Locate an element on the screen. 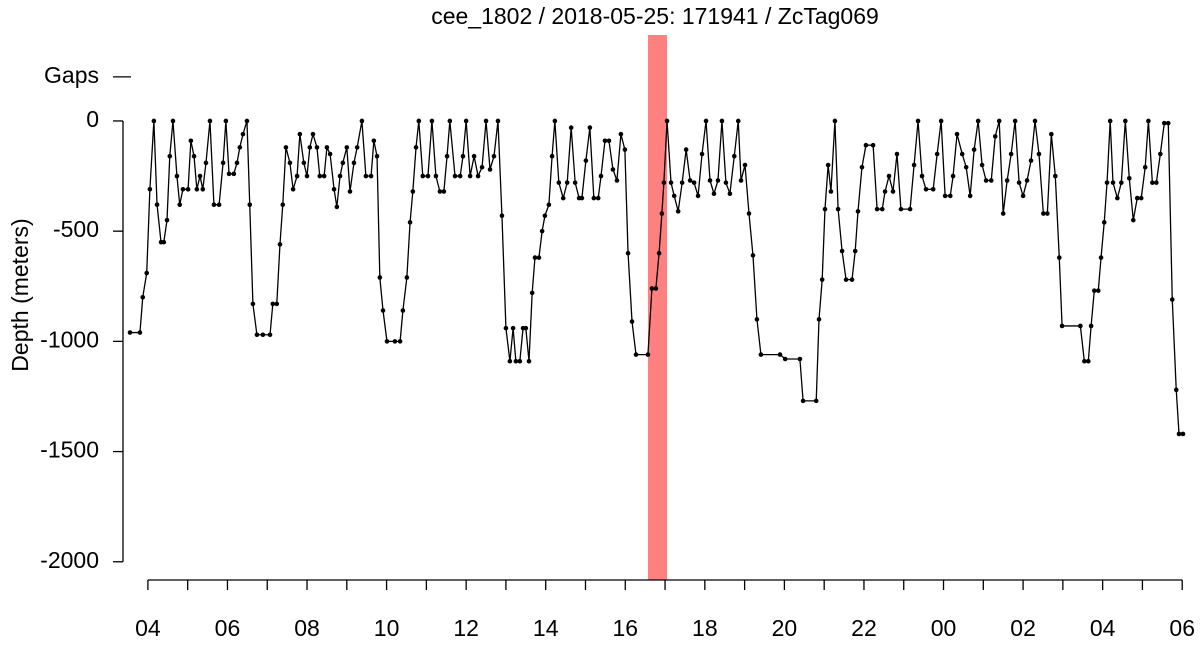 This screenshot has width=1203, height=646. x-tick-label: 12 is located at coordinates (466, 628).